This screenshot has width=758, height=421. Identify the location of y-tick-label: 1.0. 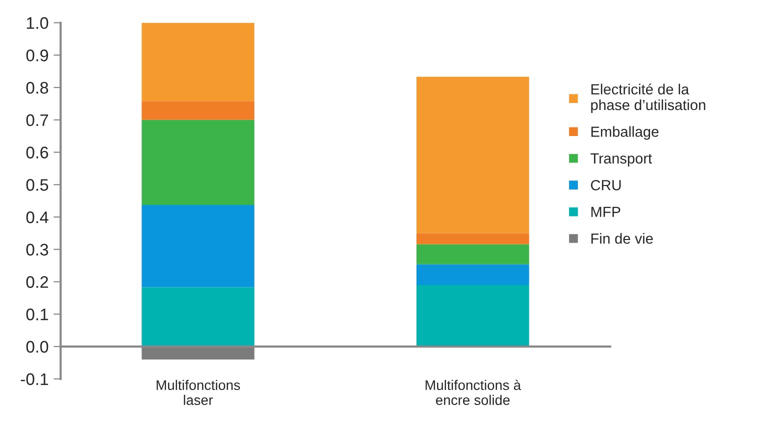
(37, 23).